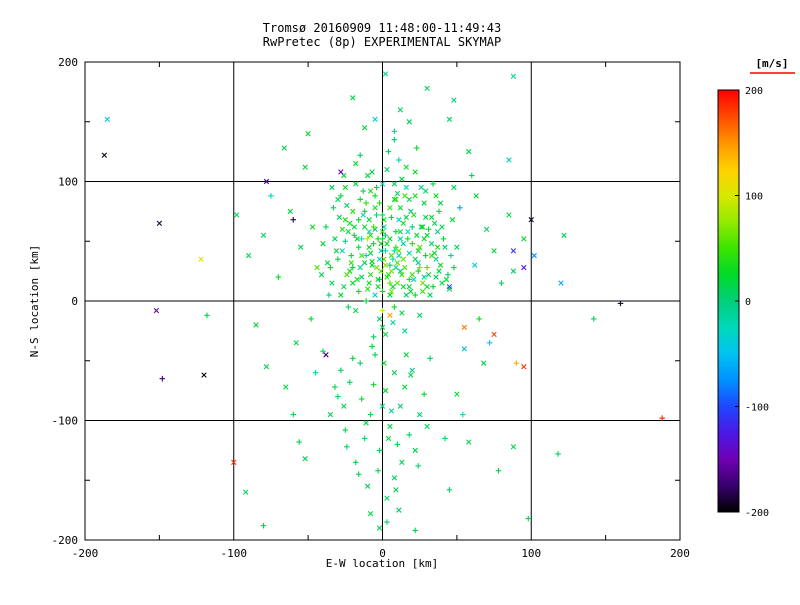  Describe the element at coordinates (382, 42) in the screenshot. I see `title-line-2: RwPretec (8p) EXPERIMENTAL SKYMAP` at that location.